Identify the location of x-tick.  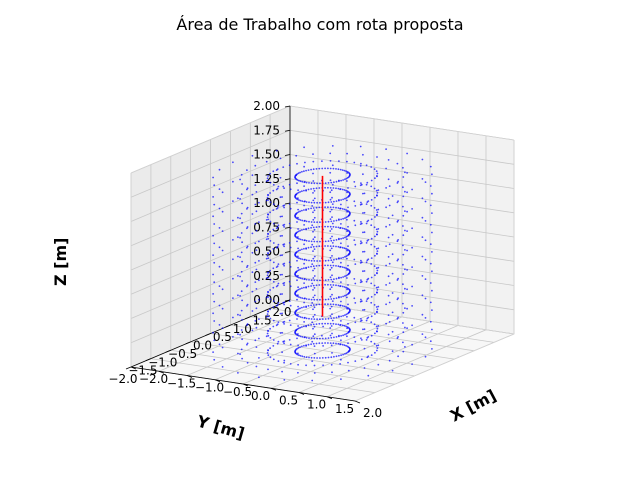
(273, 389).